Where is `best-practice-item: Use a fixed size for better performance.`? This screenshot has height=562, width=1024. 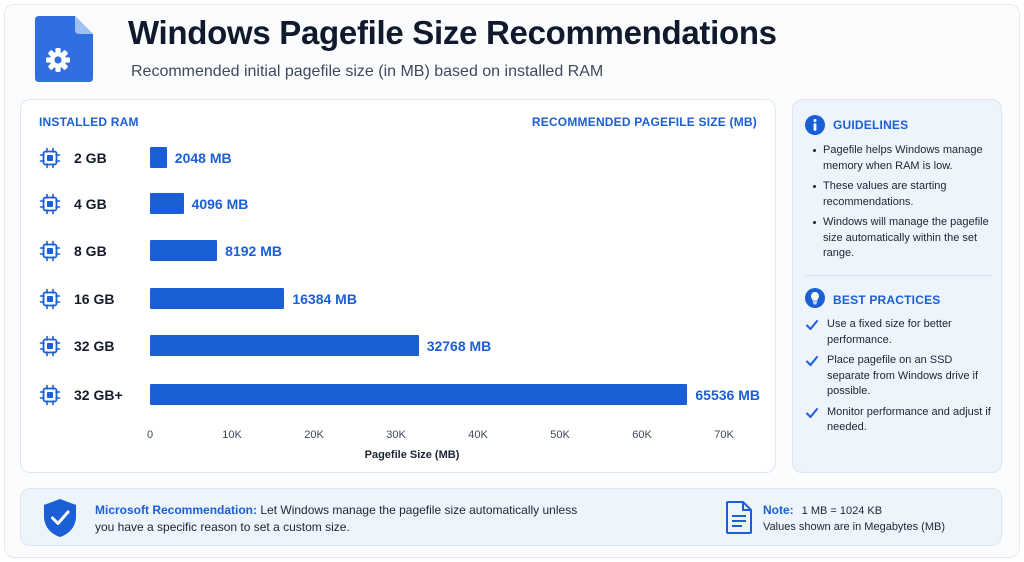 best-practice-item: Use a fixed size for better performance. is located at coordinates (900, 332).